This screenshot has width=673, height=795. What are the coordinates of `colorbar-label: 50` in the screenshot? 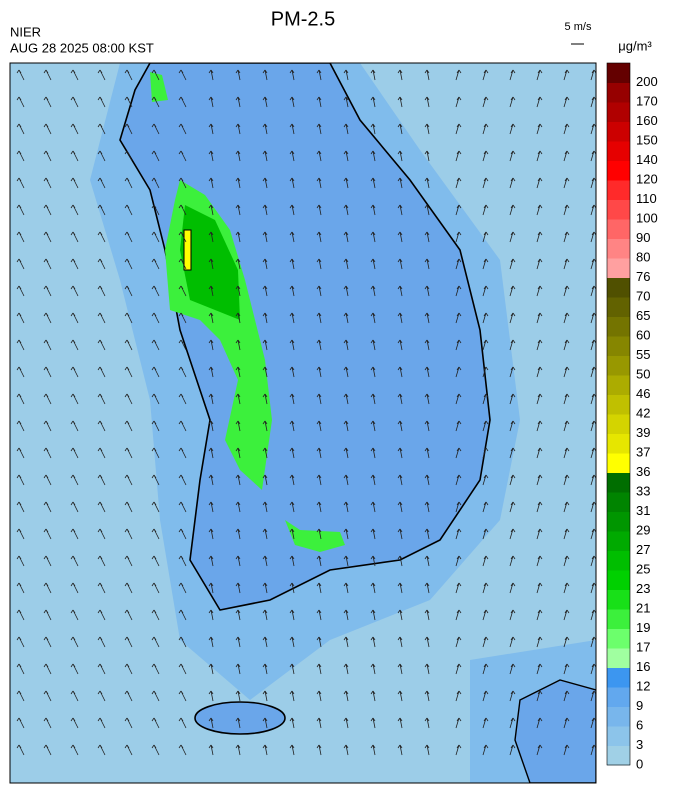 It's located at (643, 373).